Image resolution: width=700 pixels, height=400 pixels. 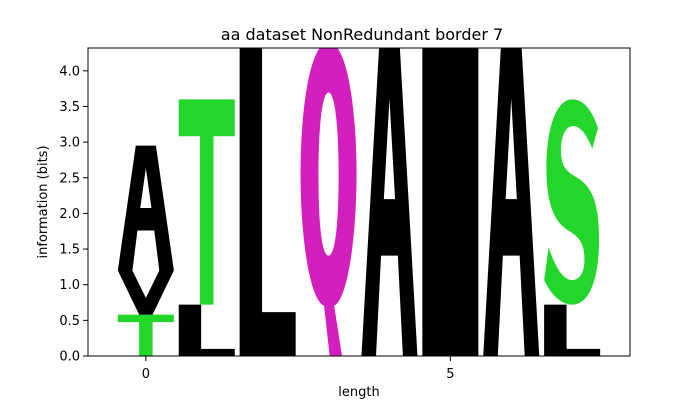 I want to click on y-tick-label: 2.0, so click(x=69, y=214).